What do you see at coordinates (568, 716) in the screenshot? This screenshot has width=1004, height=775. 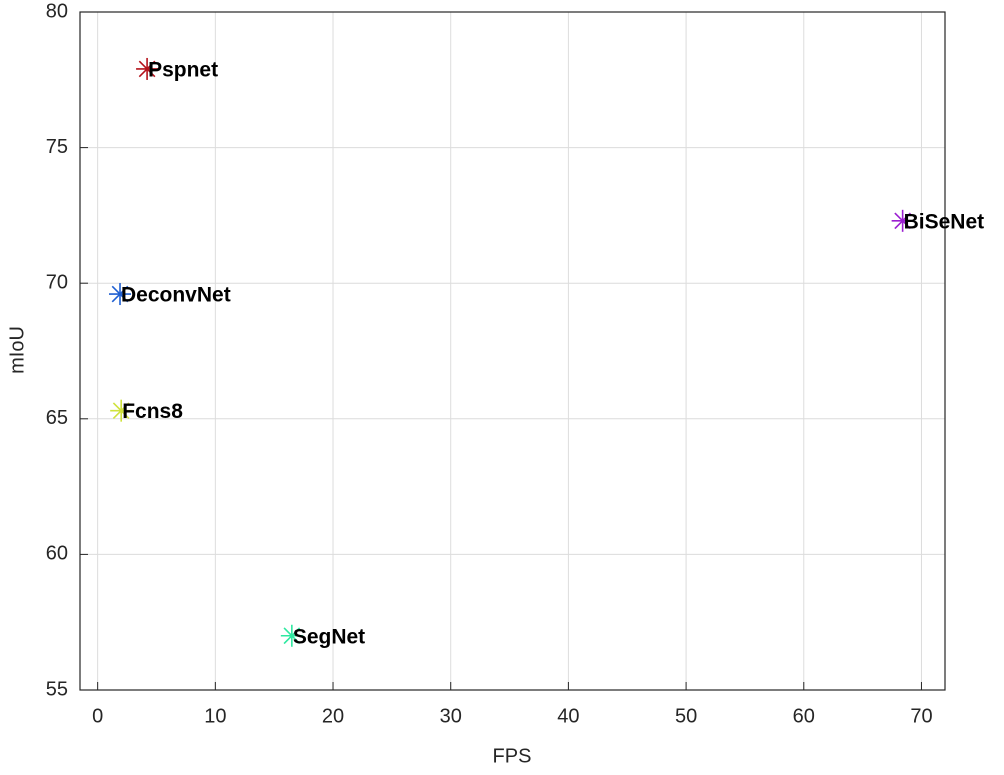 I see `x-tick-label: 40` at bounding box center [568, 716].